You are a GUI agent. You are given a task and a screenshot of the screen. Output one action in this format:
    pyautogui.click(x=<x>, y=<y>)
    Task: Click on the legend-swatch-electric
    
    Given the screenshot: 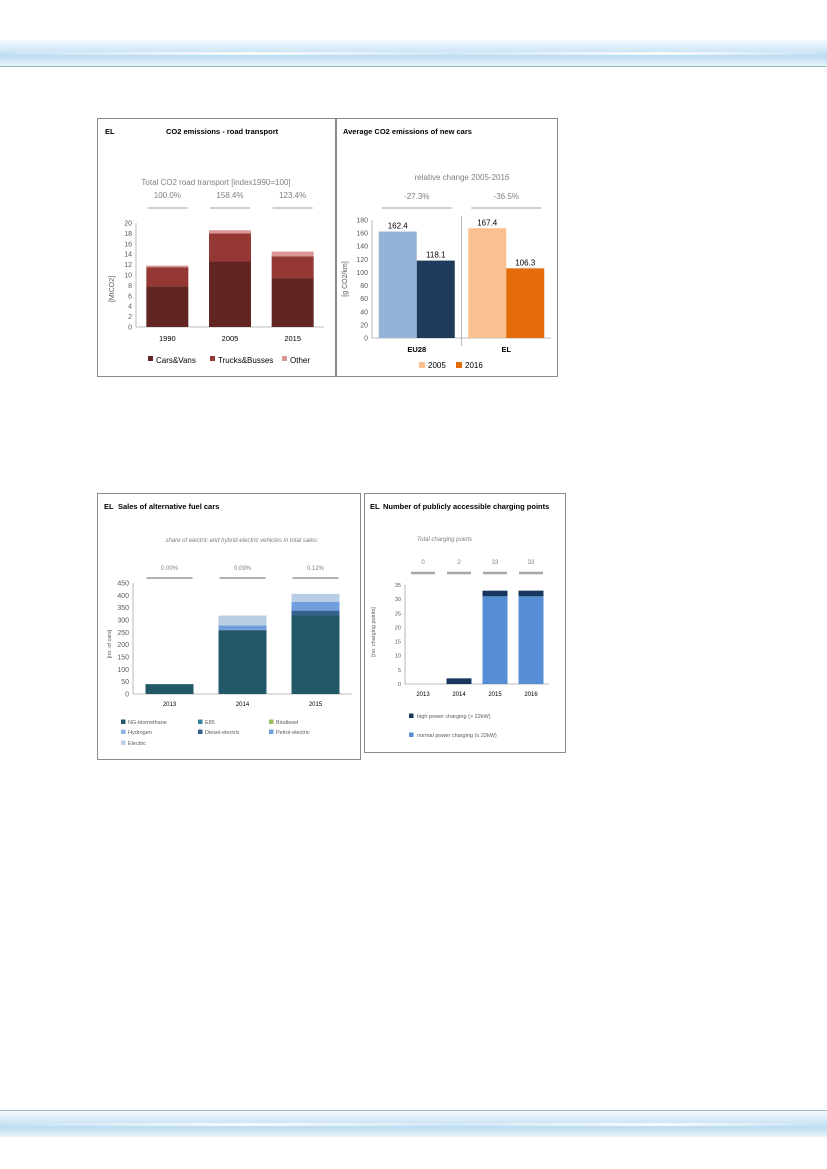 What is the action you would take?
    pyautogui.click(x=123, y=742)
    